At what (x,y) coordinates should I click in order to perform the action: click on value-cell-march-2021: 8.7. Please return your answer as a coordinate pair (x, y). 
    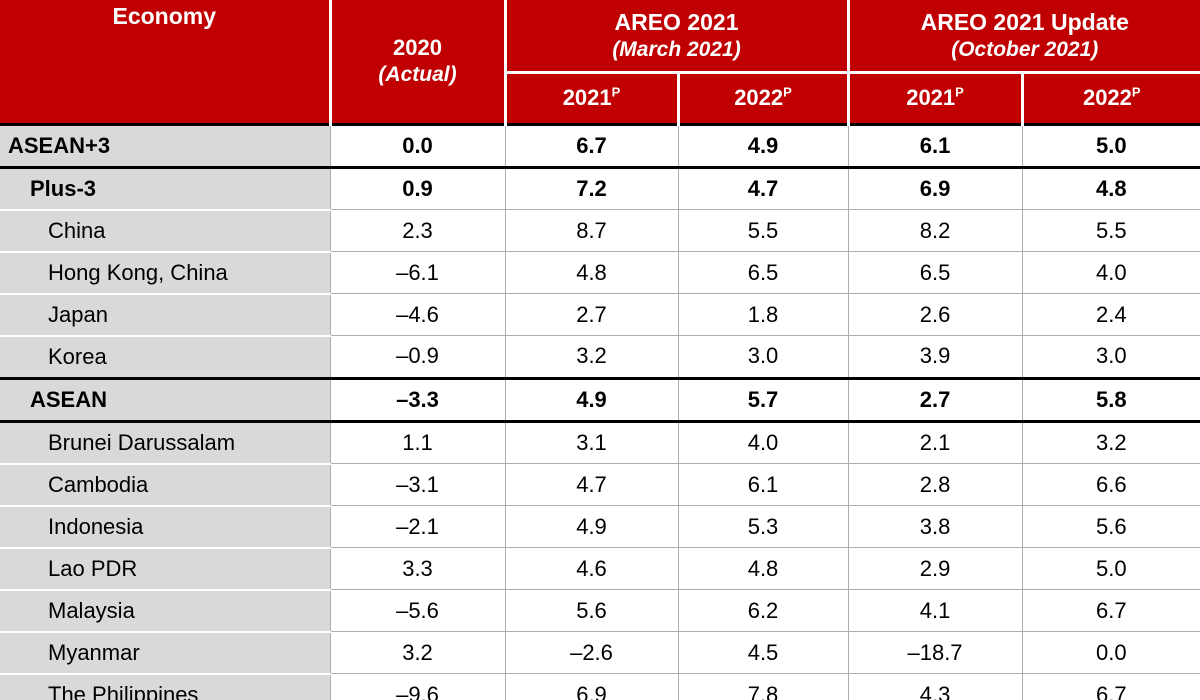
    Looking at the image, I should click on (591, 230).